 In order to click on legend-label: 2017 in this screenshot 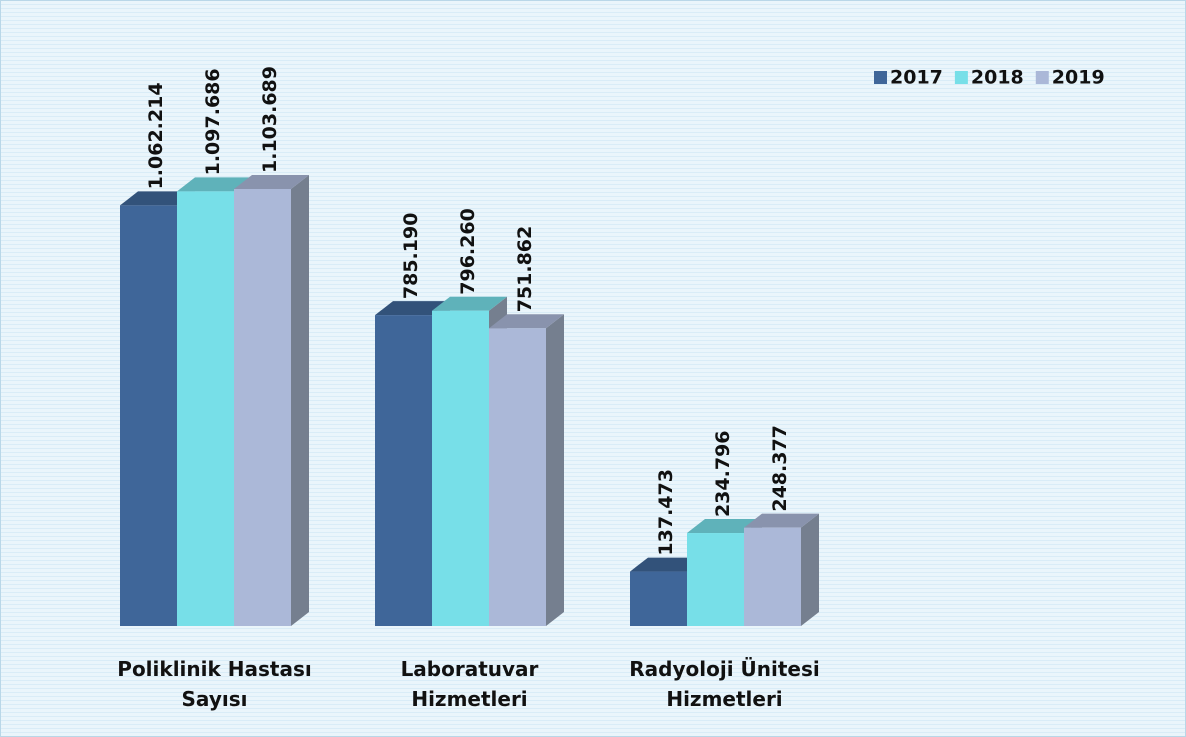, I will do `click(916, 78)`.